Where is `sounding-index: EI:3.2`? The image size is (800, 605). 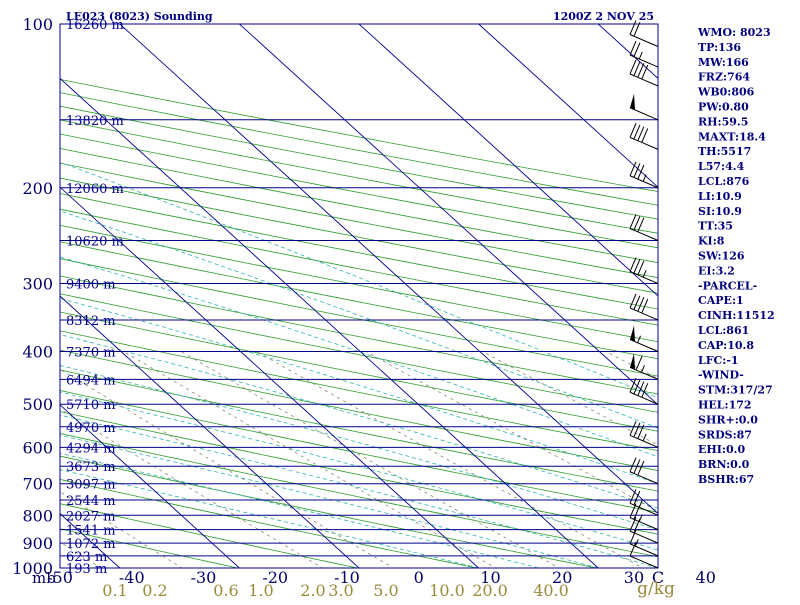
sounding-index: EI:3.2 is located at coordinates (716, 270).